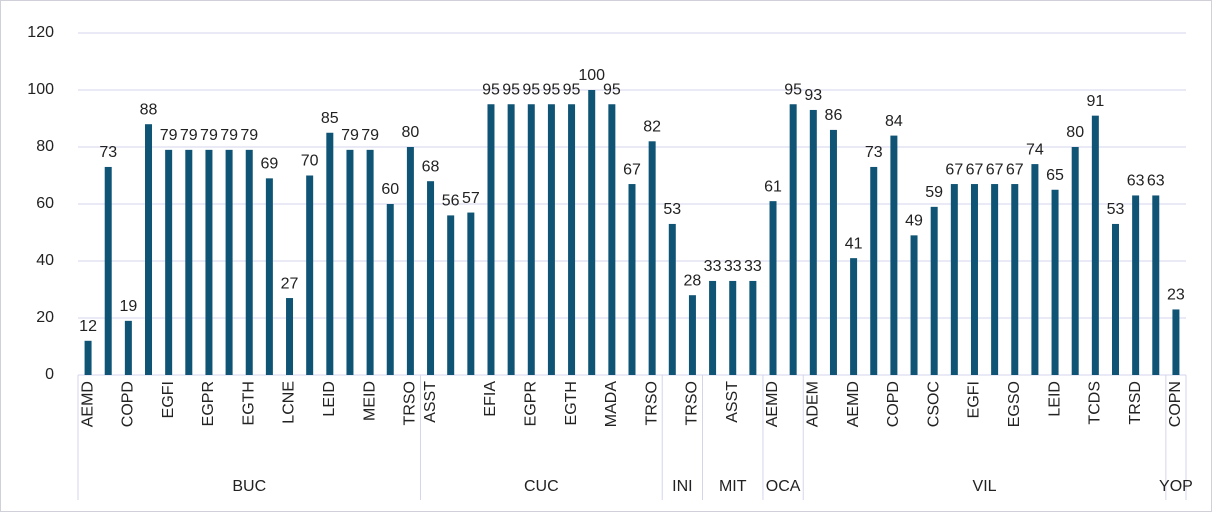 This screenshot has height=513, width=1213. What do you see at coordinates (813, 404) in the screenshot?
I see `x-tick-label: ADEM` at bounding box center [813, 404].